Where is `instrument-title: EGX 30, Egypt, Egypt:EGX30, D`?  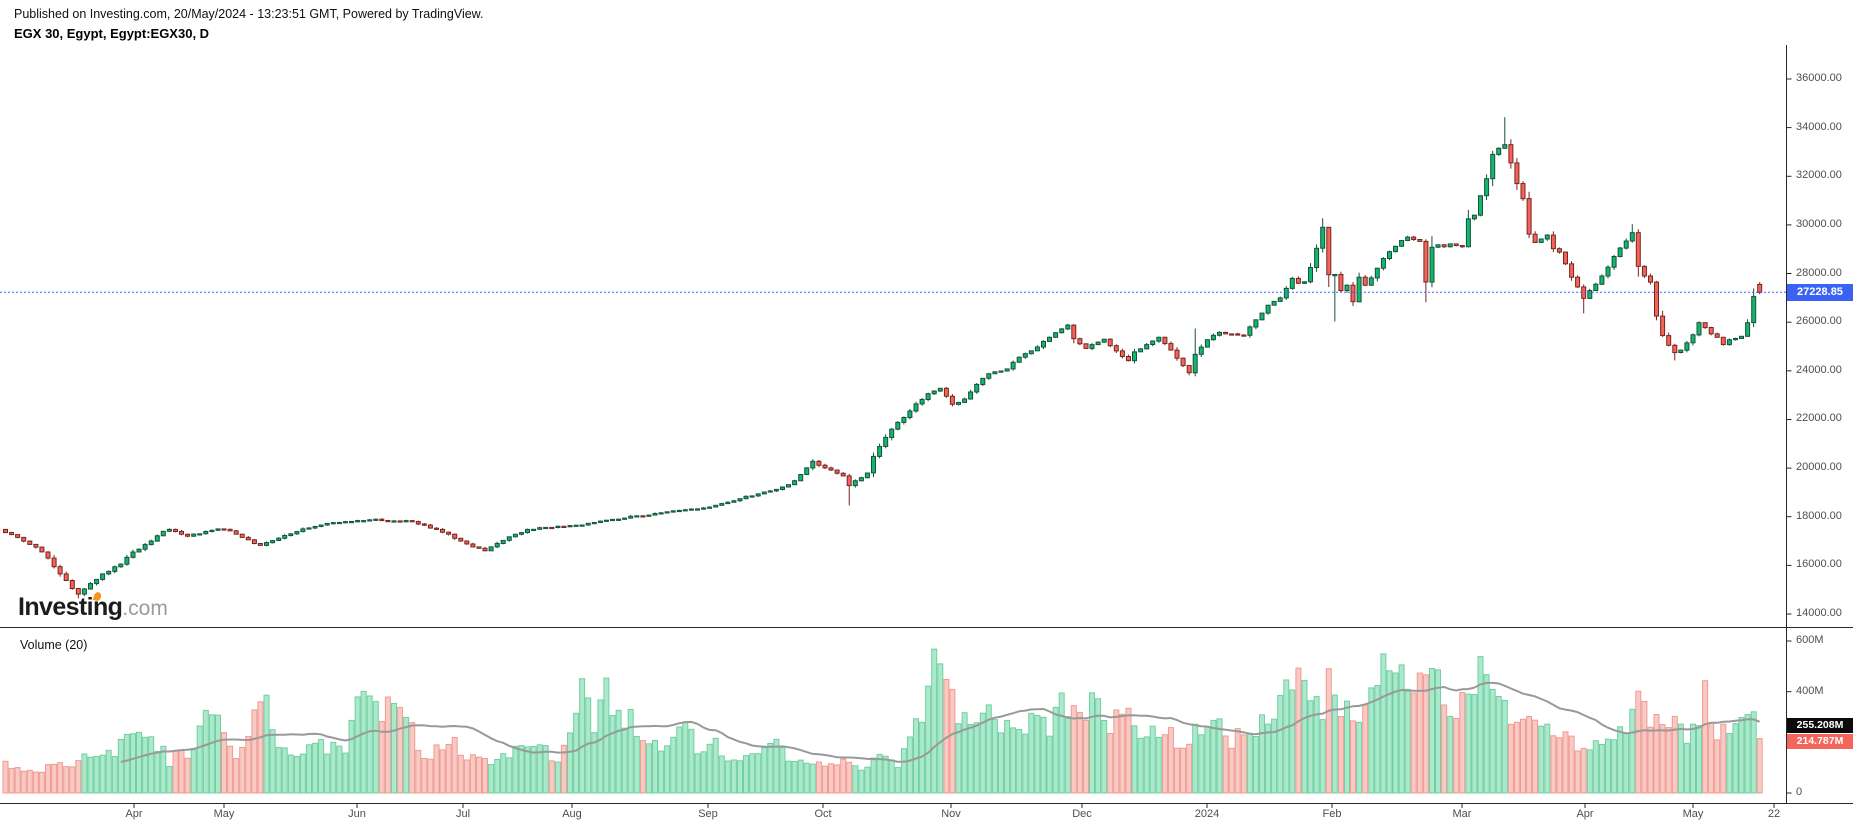 instrument-title: EGX 30, Egypt, Egypt:EGX30, D is located at coordinates (112, 33).